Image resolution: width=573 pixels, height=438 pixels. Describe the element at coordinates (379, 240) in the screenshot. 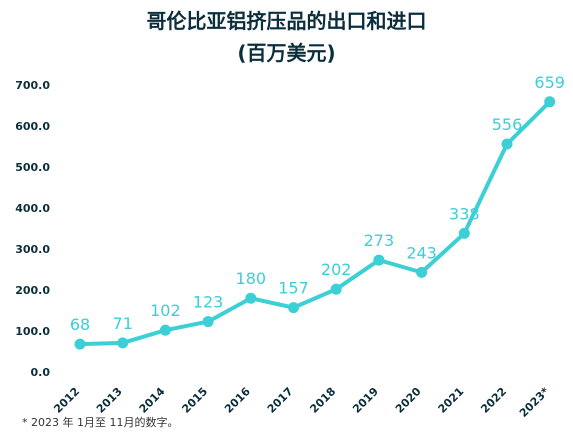

I see `data-label: 273` at that location.